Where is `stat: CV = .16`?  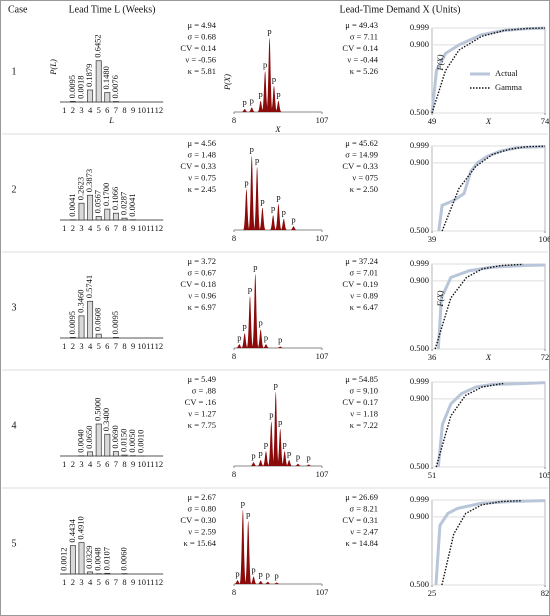 stat: CV = .16 is located at coordinates (200, 402).